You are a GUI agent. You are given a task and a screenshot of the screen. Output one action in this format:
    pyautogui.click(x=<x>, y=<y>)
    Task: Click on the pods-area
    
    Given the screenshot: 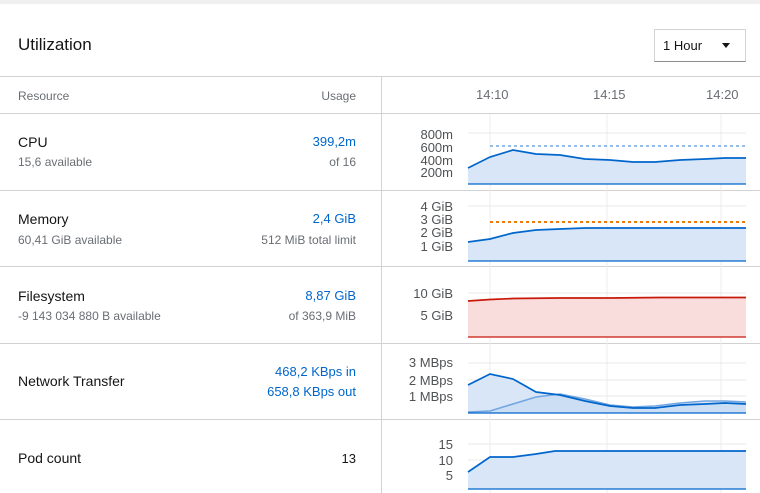 What is the action you would take?
    pyautogui.click(x=607, y=470)
    